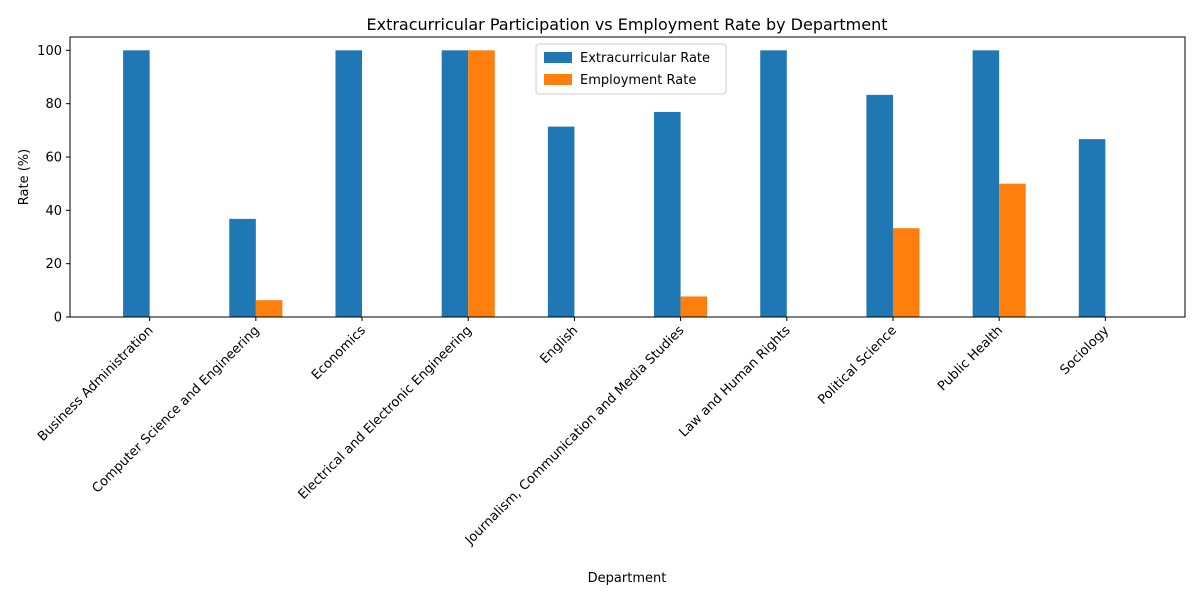 The height and width of the screenshot is (600, 1200). Describe the element at coordinates (53, 158) in the screenshot. I see `y-tick-label-60: 60` at that location.